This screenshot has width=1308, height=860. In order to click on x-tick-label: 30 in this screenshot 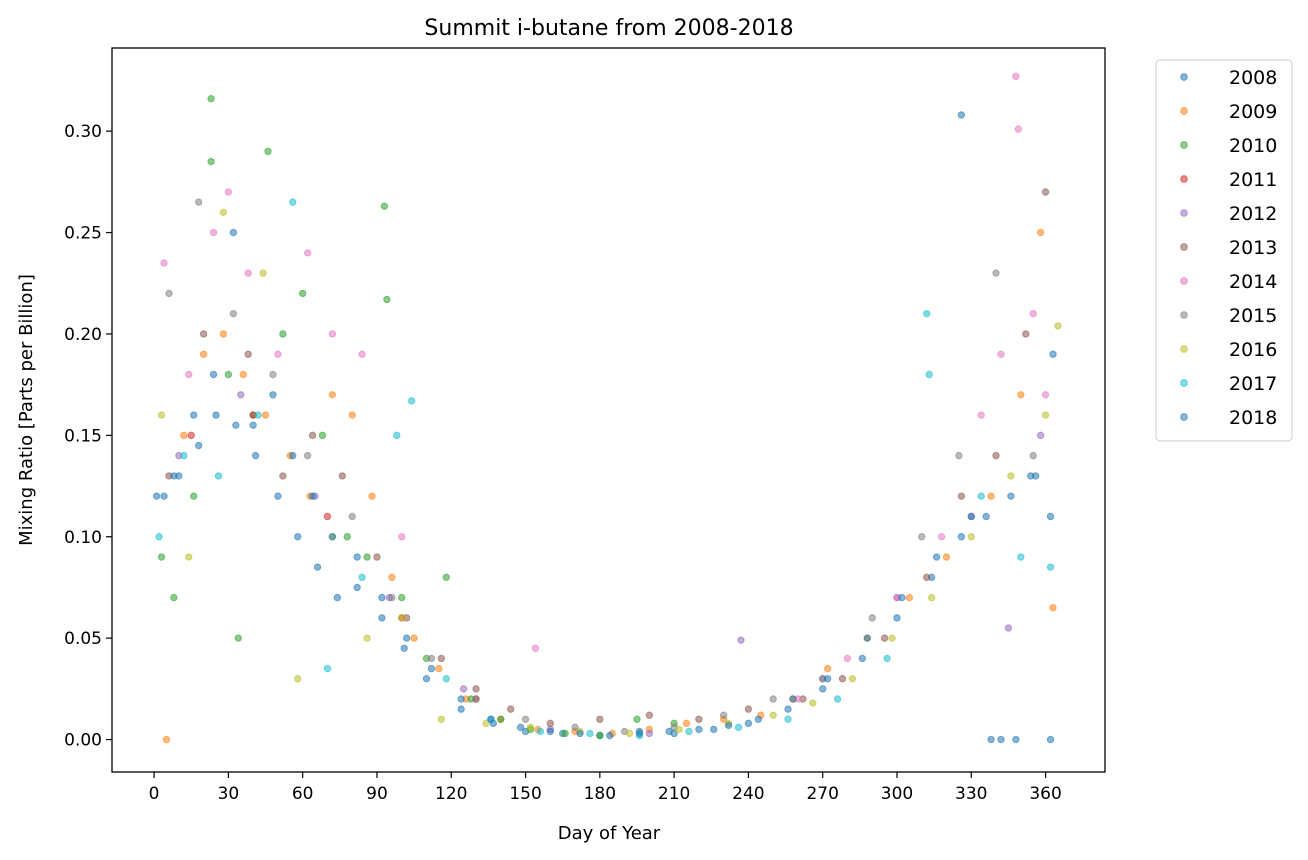, I will do `click(229, 794)`.